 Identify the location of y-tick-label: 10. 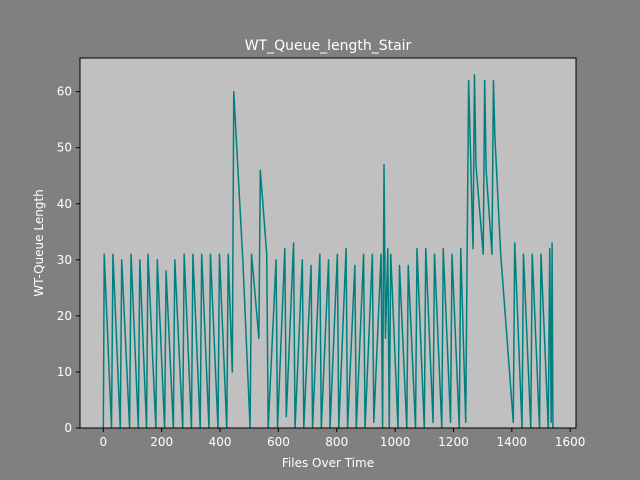
(64, 372).